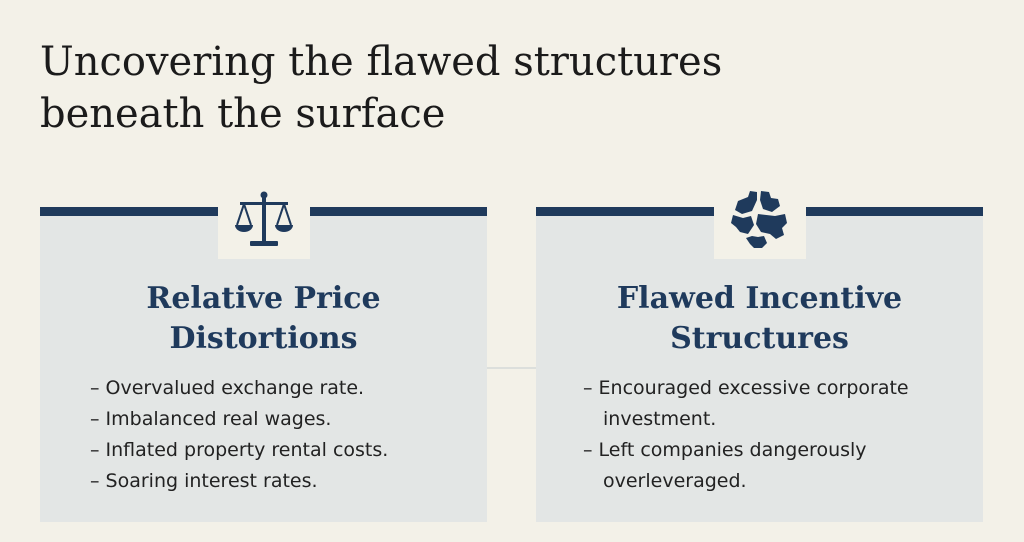 Image resolution: width=1024 pixels, height=542 pixels. I want to click on broken-gear-icon, so click(759, 219).